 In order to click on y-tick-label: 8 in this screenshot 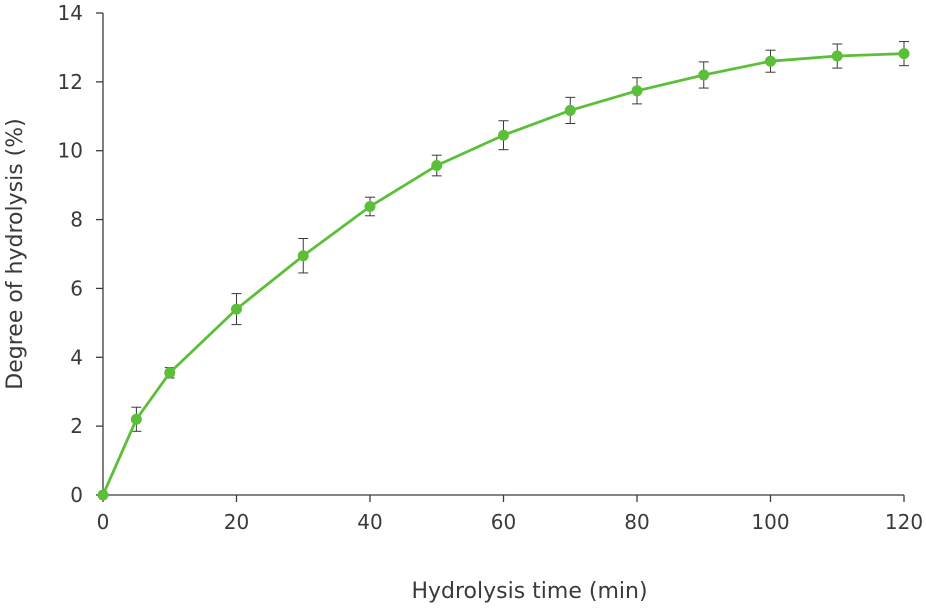, I will do `click(76, 220)`.